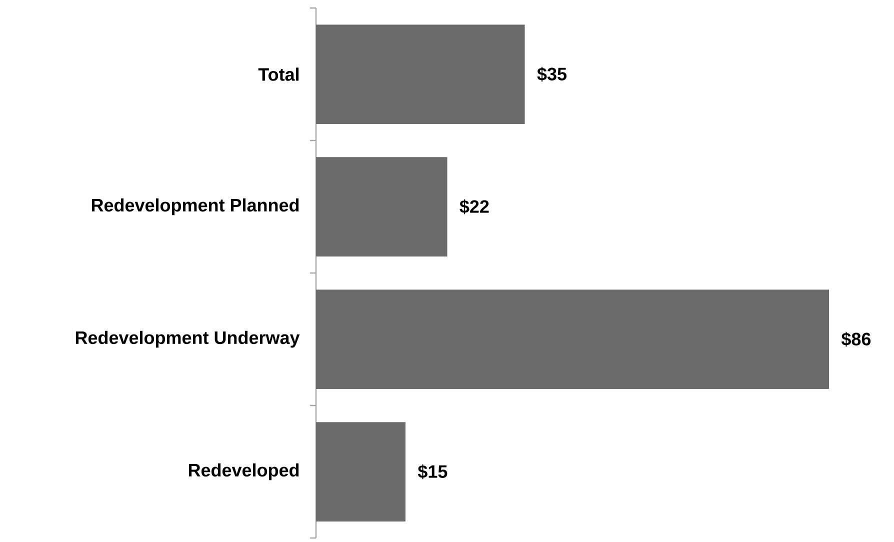 Image resolution: width=894 pixels, height=542 pixels. I want to click on data-label: $86, so click(856, 339).